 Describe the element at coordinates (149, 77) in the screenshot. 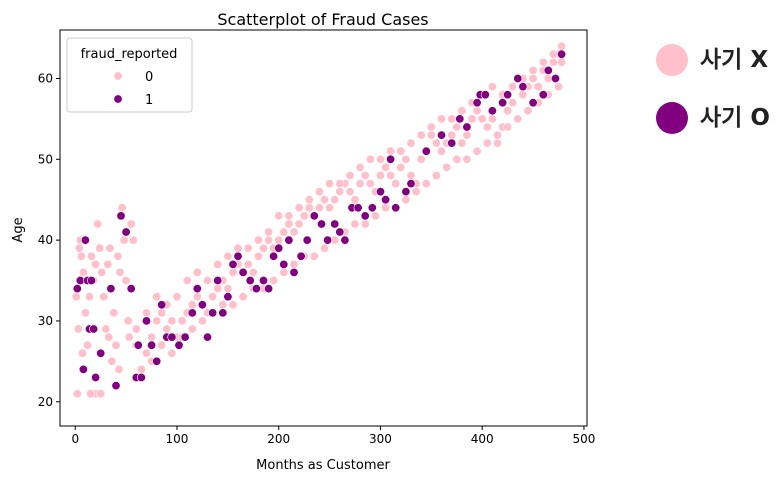

I see `legend-label-0: 0` at that location.